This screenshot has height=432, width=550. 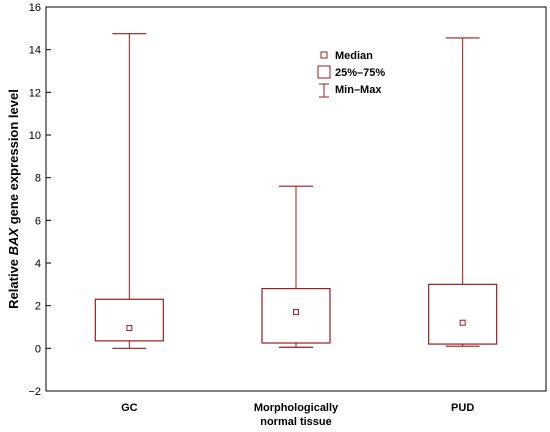 I want to click on y-tick-label: −2, so click(x=34, y=392).